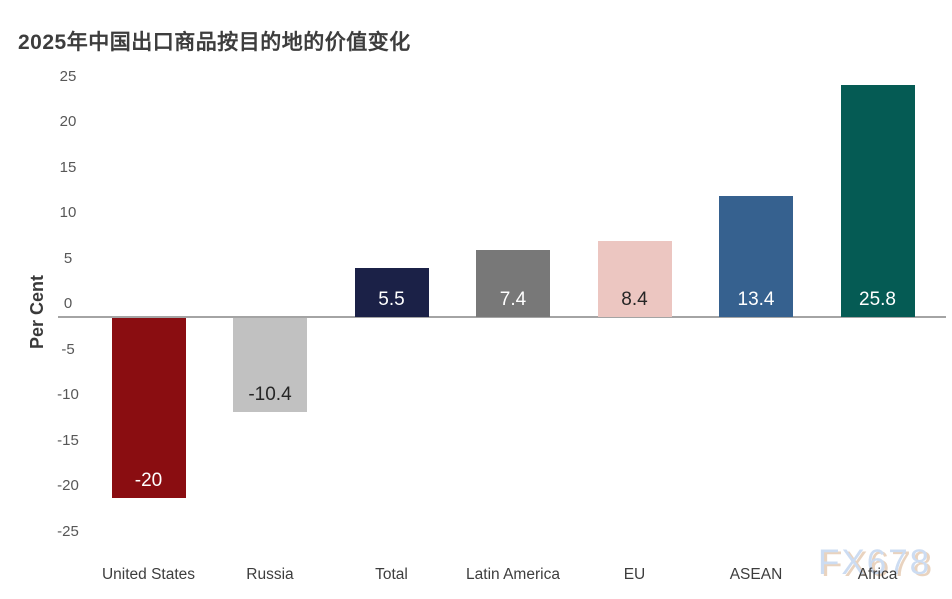  Describe the element at coordinates (68, 258) in the screenshot. I see `y-tick-label: 5` at that location.